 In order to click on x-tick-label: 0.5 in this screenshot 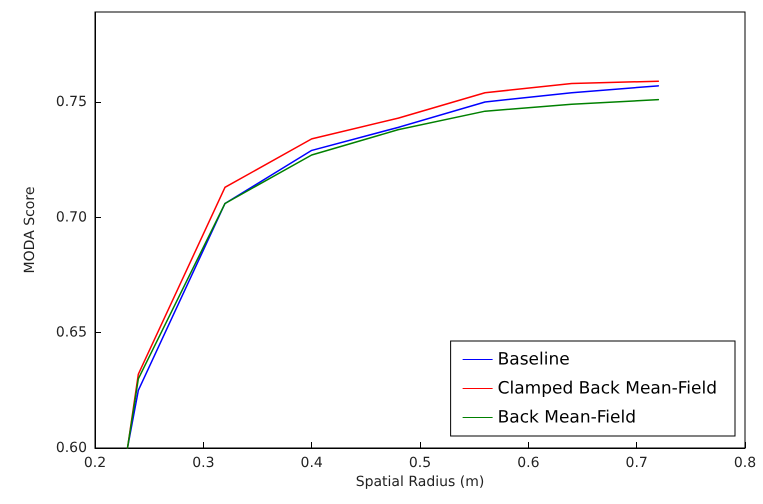, I will do `click(420, 463)`.